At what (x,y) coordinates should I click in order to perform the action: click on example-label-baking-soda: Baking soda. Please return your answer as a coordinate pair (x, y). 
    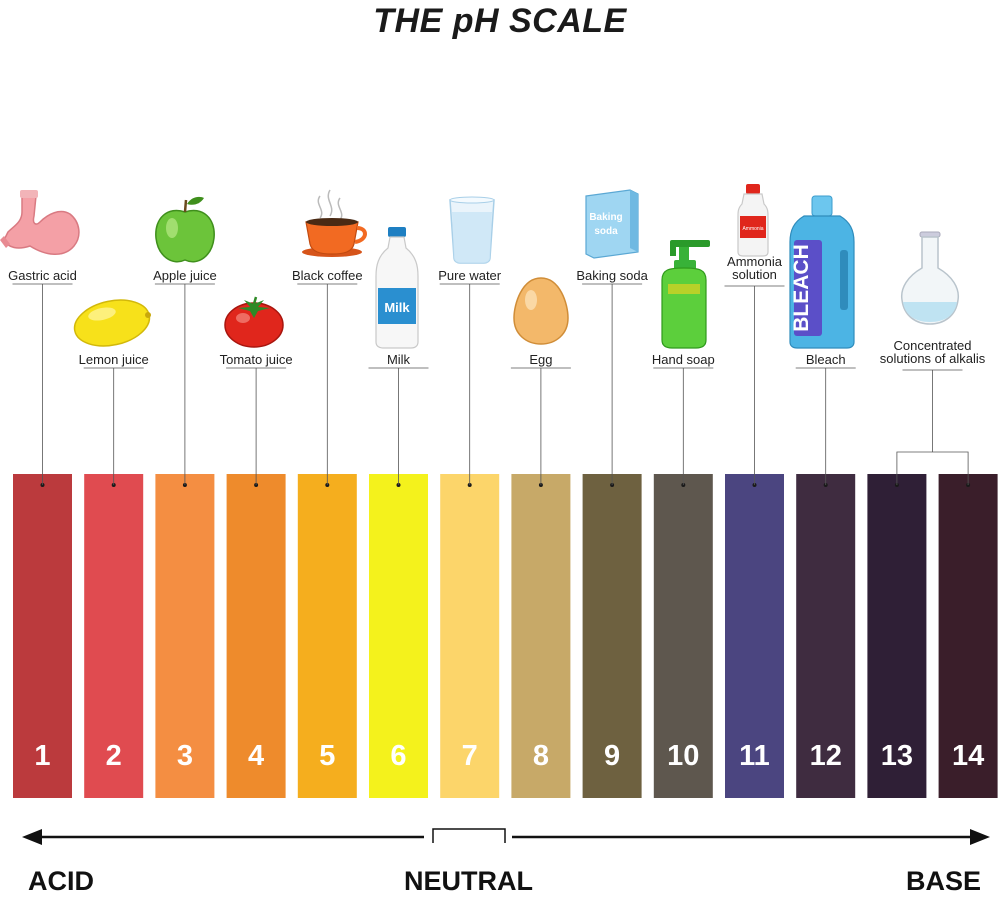
    Looking at the image, I should click on (612, 275).